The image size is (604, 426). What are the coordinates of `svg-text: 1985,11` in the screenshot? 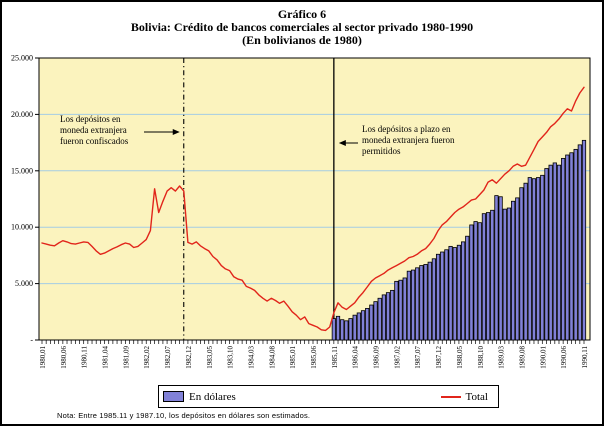 It's located at (335, 357).